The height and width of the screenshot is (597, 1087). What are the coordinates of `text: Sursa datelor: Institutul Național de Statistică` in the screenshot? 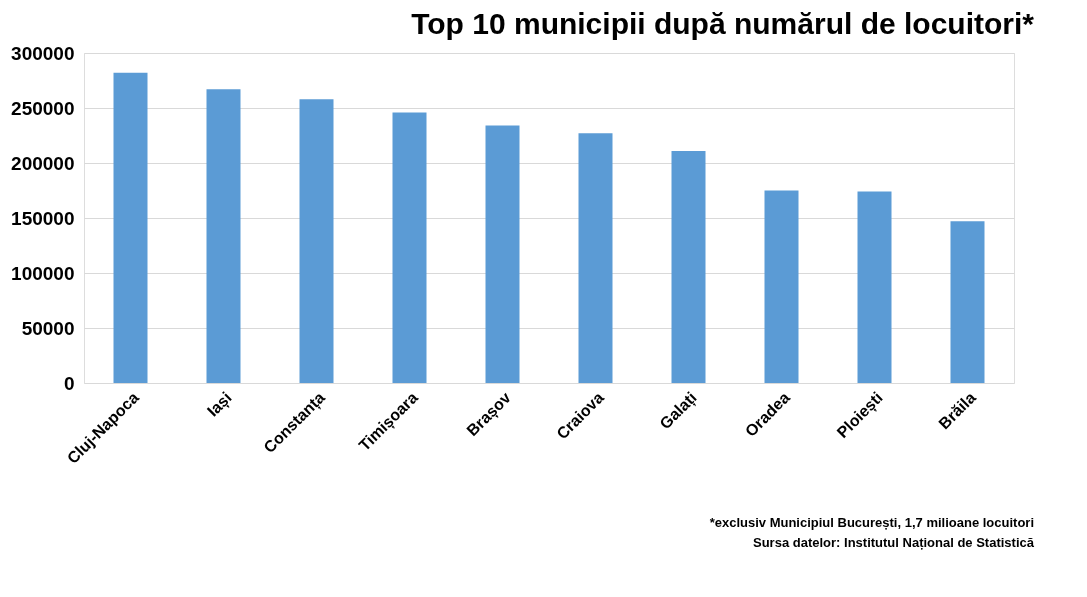 It's located at (894, 542).